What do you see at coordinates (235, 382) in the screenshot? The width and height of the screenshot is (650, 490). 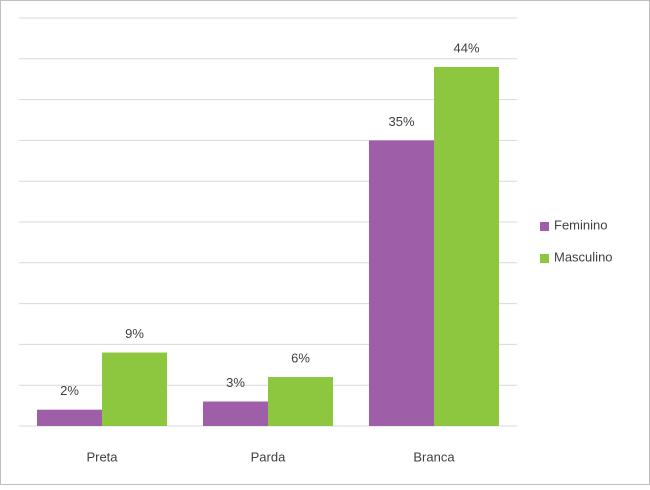 I see `data-label: 3%` at bounding box center [235, 382].